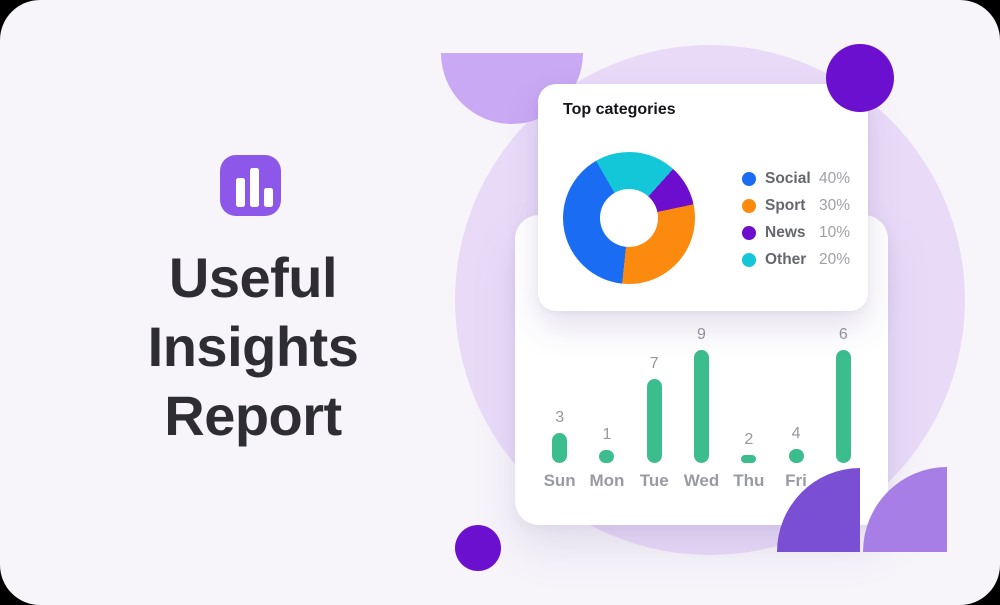 The image size is (1000, 605). Describe the element at coordinates (786, 259) in the screenshot. I see `legend-label: Other` at that location.